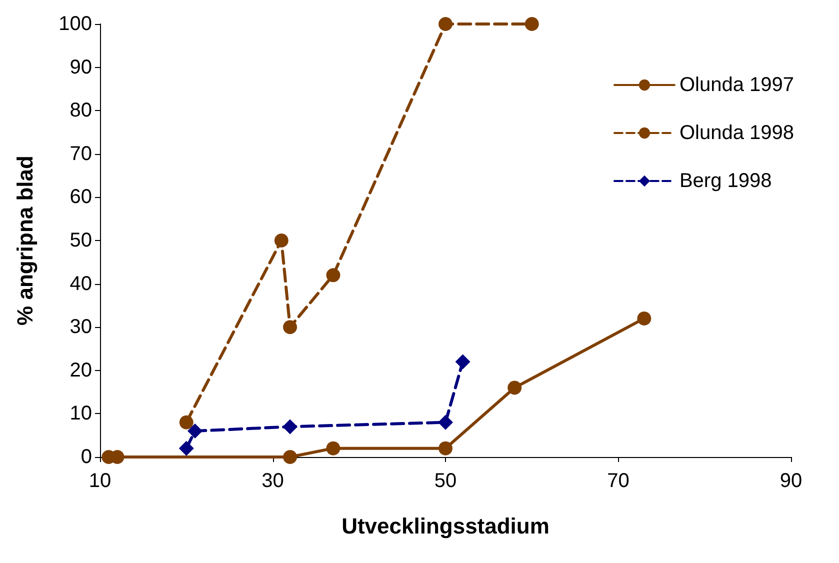 Image resolution: width=839 pixels, height=563 pixels. I want to click on x-axis-title: Utvecklingsstadium, so click(446, 526).